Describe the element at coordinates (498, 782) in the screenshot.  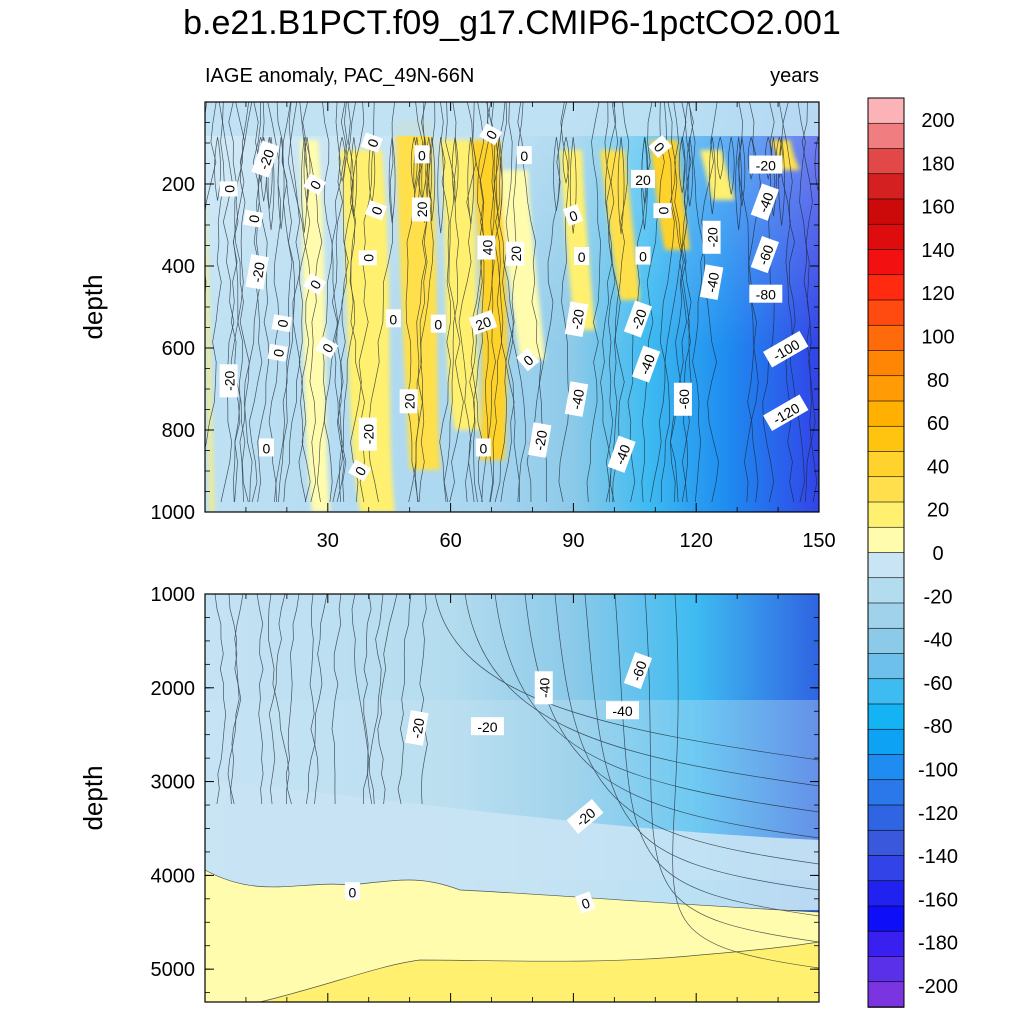
I see `bottom-contour-labels: -40-60-40-20 -20-2000` at that location.